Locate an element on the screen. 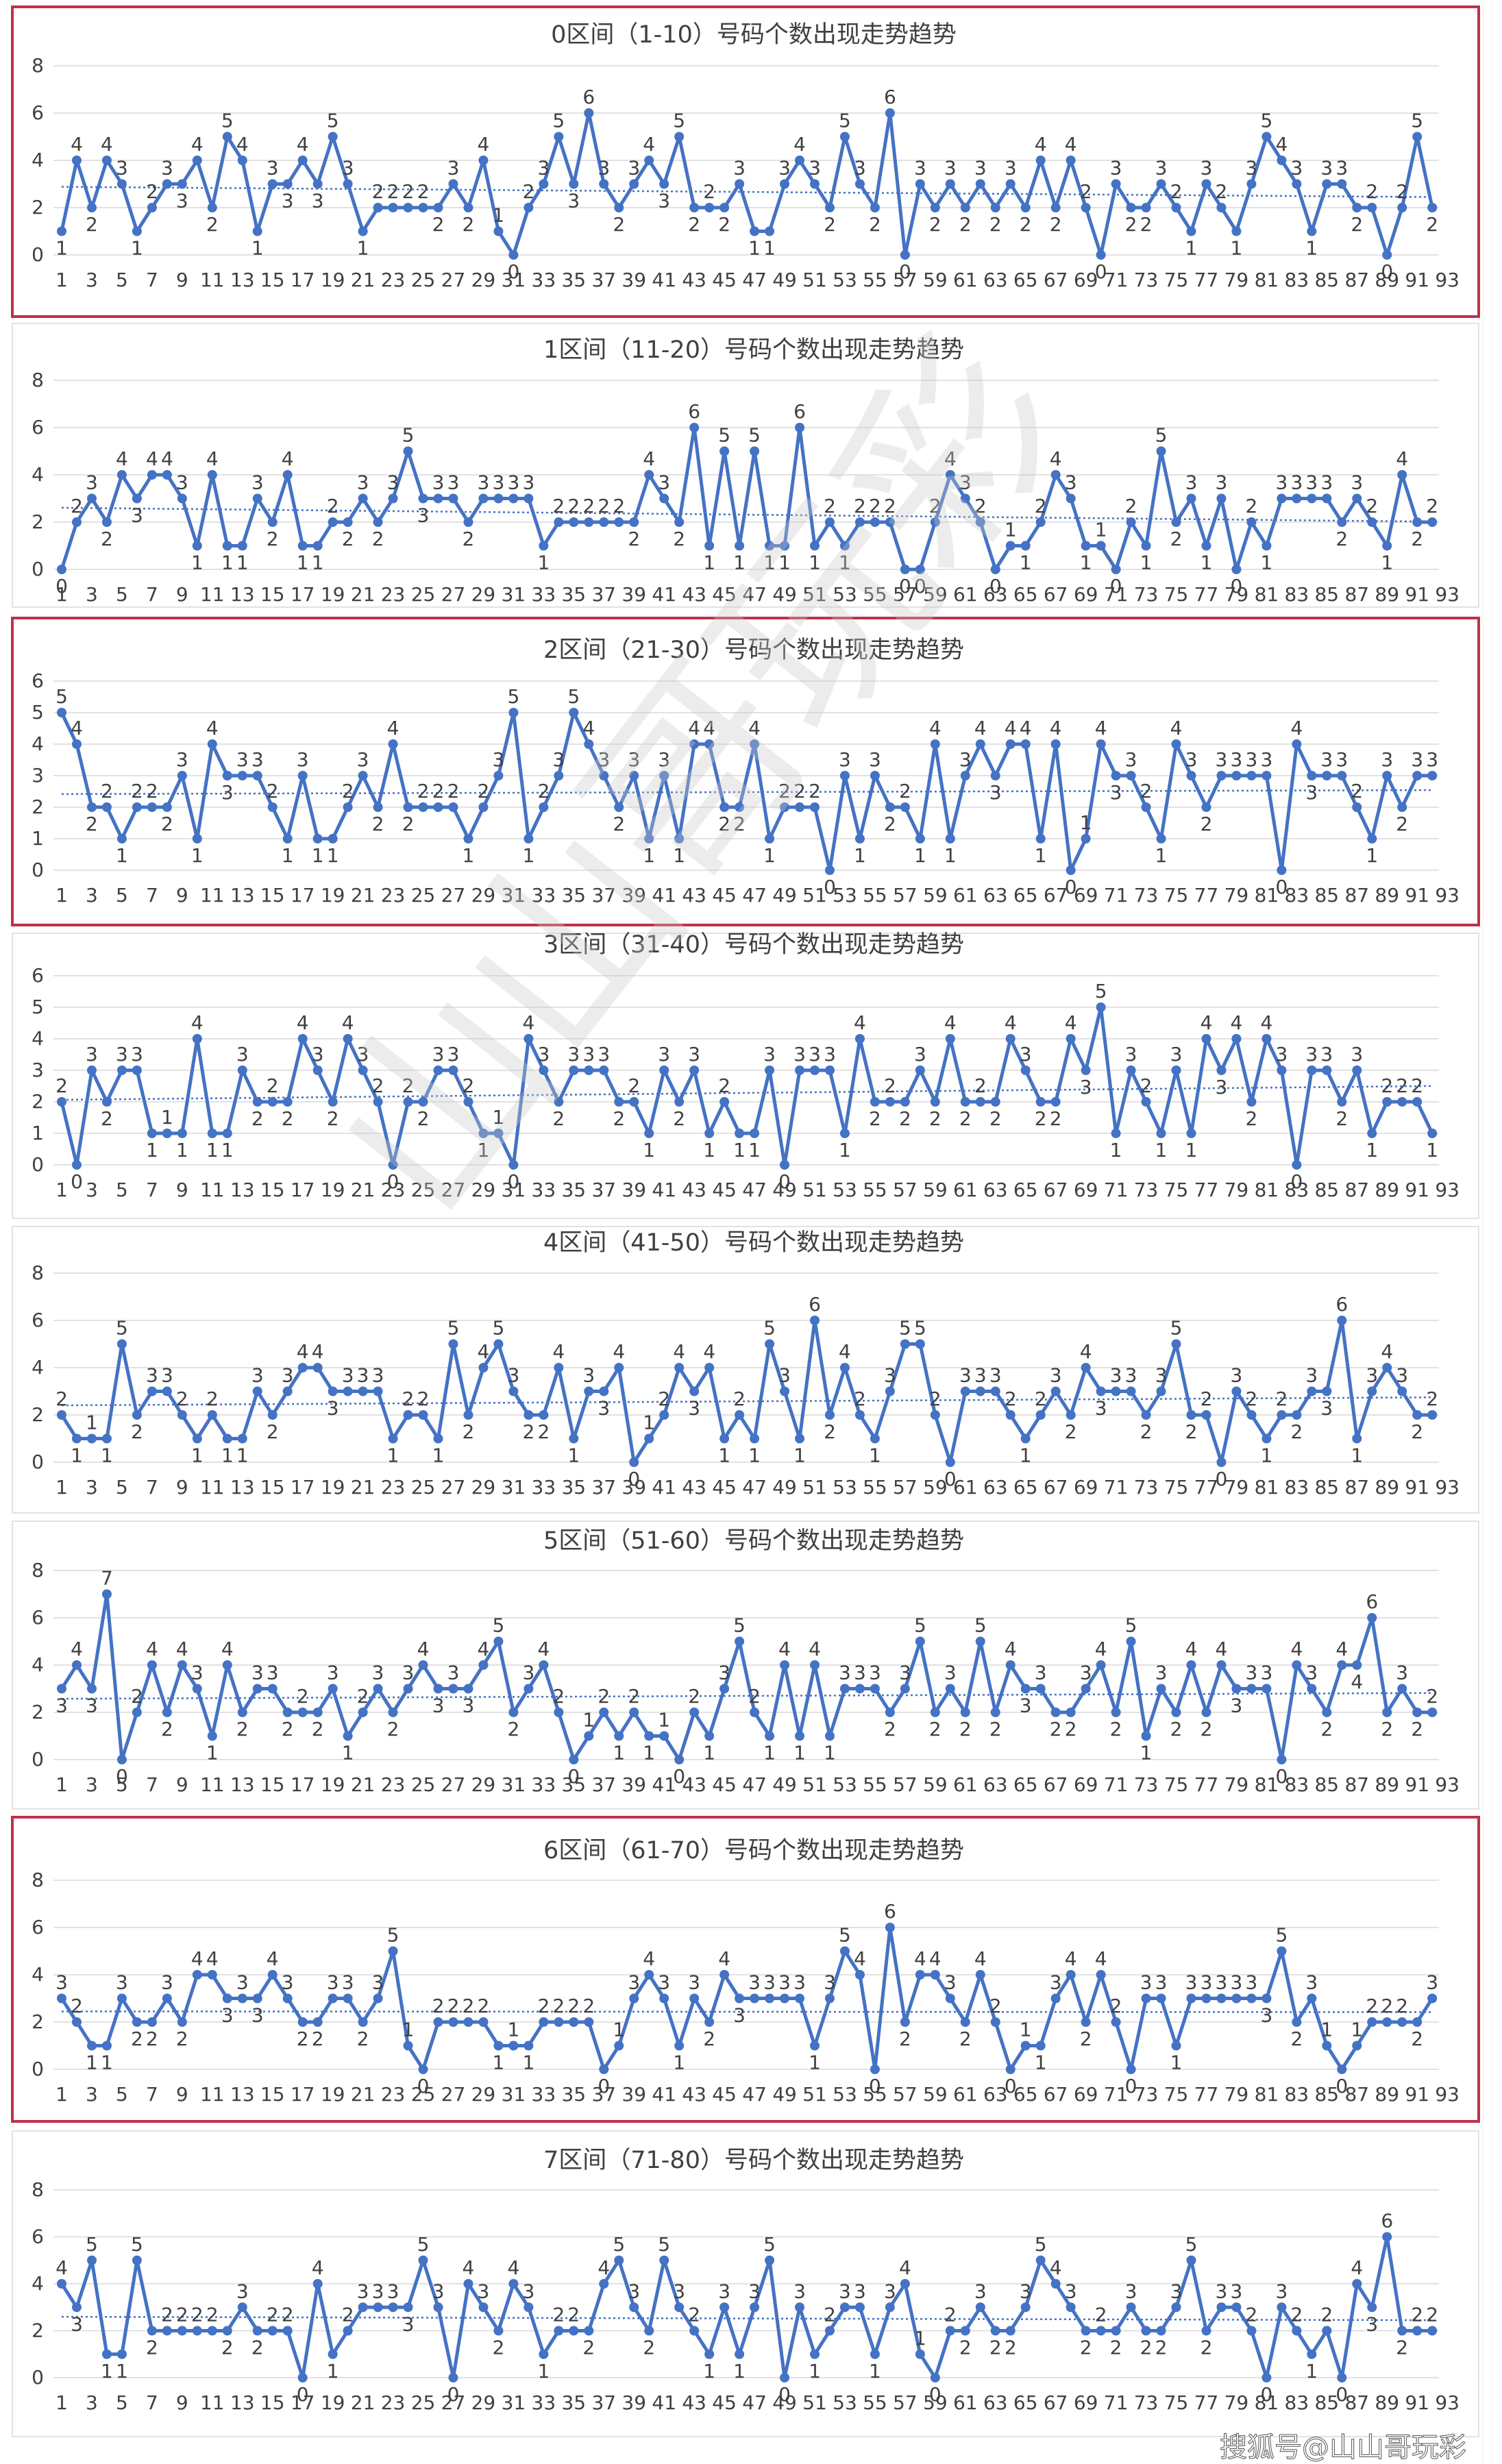 This screenshot has height=2464, width=1502. y-tick-label: 4 is located at coordinates (38, 160).